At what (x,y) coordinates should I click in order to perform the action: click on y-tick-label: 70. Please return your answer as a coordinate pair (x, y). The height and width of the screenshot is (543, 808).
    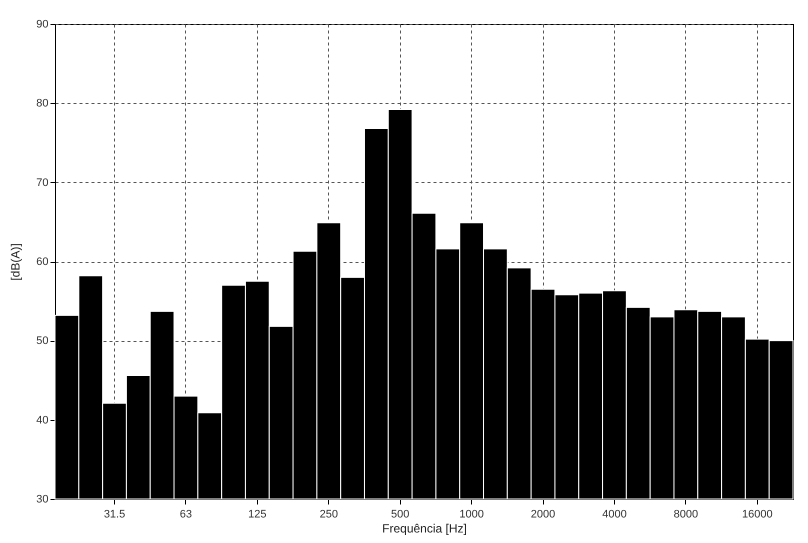
    Looking at the image, I should click on (42, 182).